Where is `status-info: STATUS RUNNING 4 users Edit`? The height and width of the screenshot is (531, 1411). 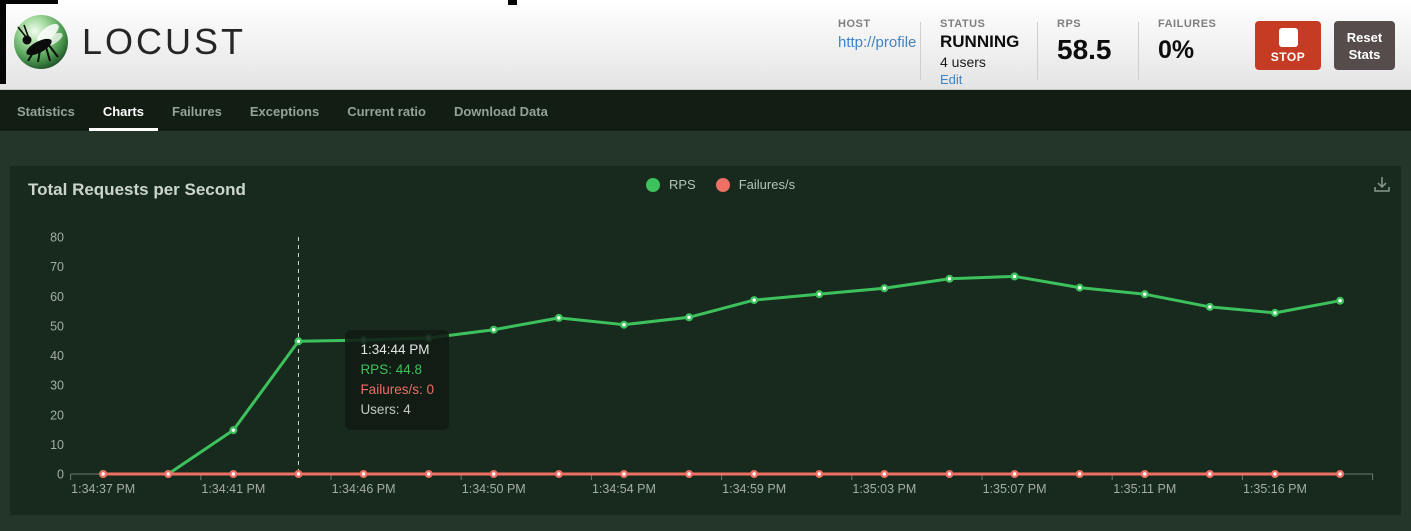 status-info: STATUS RUNNING 4 users Edit is located at coordinates (979, 52).